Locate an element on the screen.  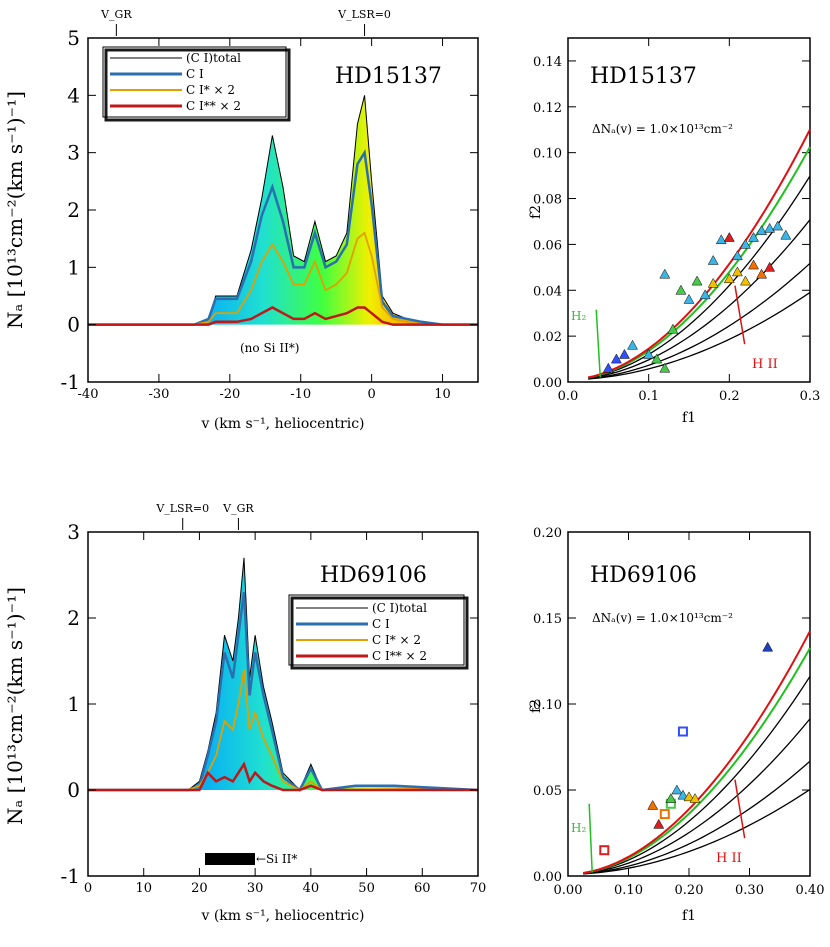
x-tick-label: 0.10 is located at coordinates (628, 890).